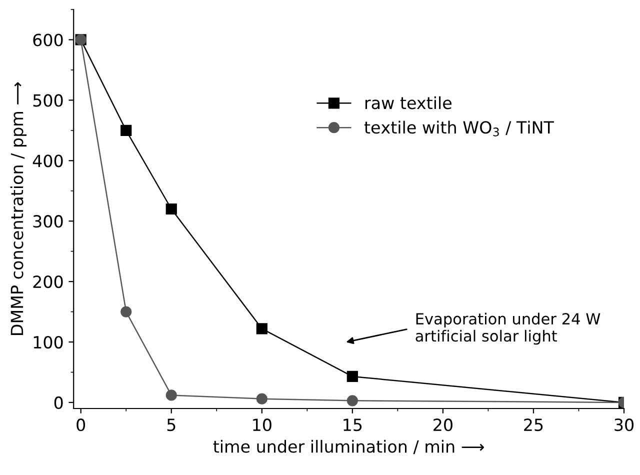  What do you see at coordinates (348, 447) in the screenshot?
I see `x-axis-title: time under illumination / min ⟶` at bounding box center [348, 447].